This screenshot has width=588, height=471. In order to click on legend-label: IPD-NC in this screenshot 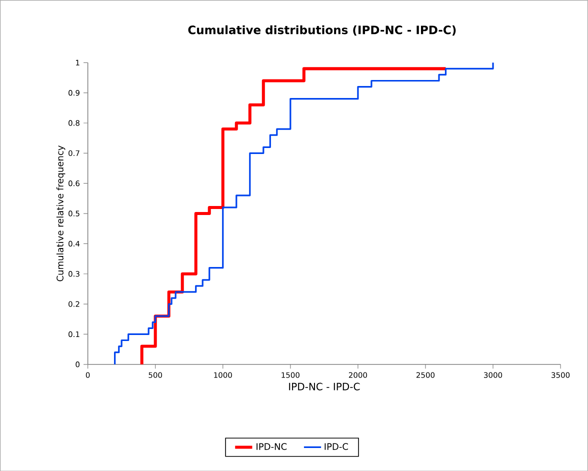, I will do `click(271, 446)`.